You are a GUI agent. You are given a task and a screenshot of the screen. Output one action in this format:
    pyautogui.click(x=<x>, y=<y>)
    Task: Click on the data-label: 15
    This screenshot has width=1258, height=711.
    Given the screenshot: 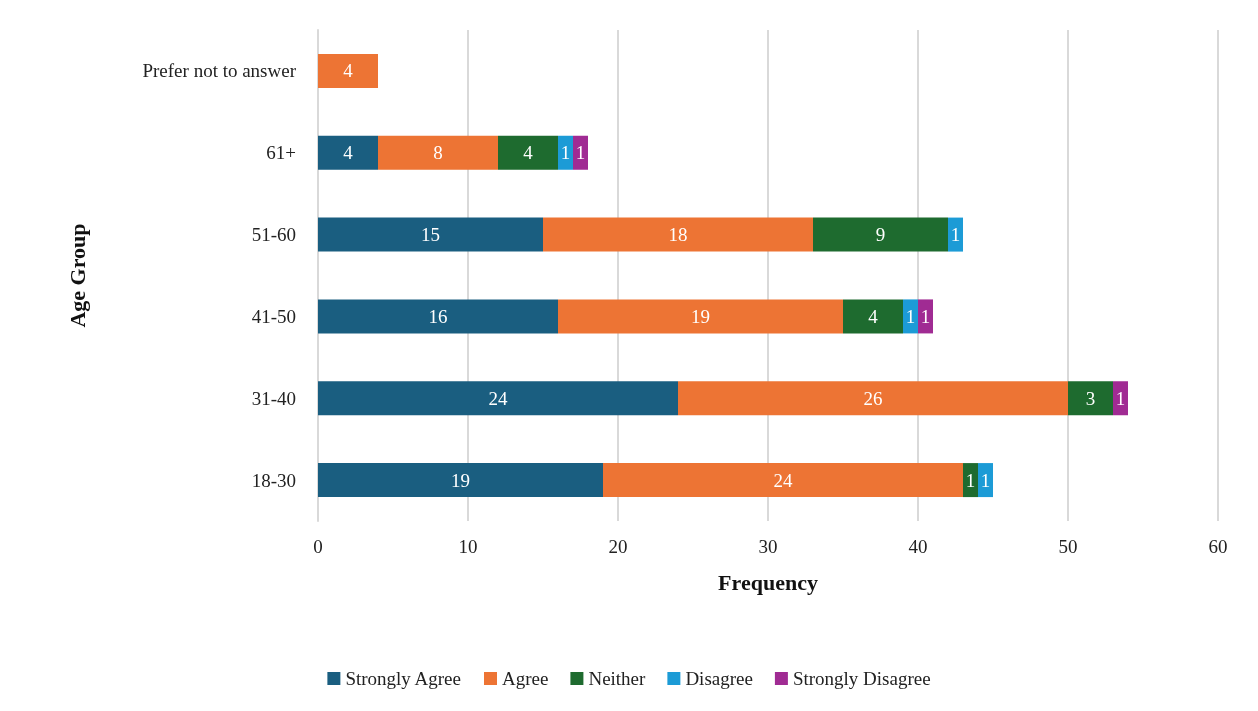 What is the action you would take?
    pyautogui.click(x=430, y=235)
    